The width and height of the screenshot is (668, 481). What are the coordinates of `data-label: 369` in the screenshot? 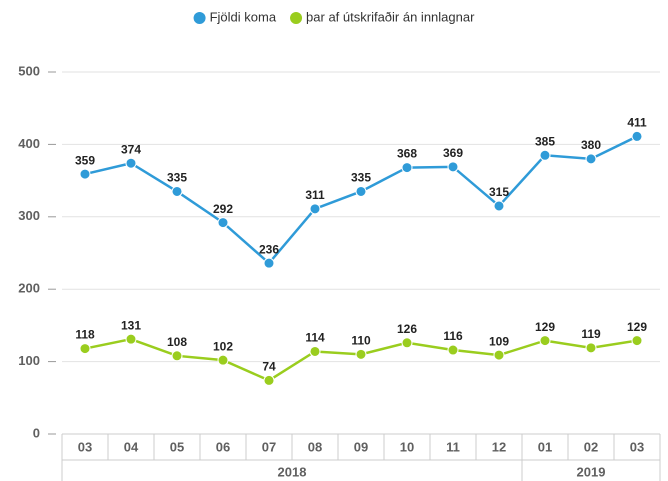 It's located at (453, 153).